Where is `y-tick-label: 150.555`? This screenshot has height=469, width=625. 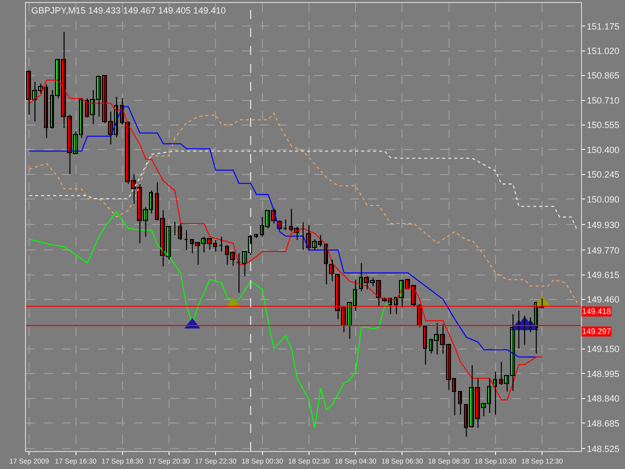
y-tick-label: 150.555 is located at coordinates (603, 125).